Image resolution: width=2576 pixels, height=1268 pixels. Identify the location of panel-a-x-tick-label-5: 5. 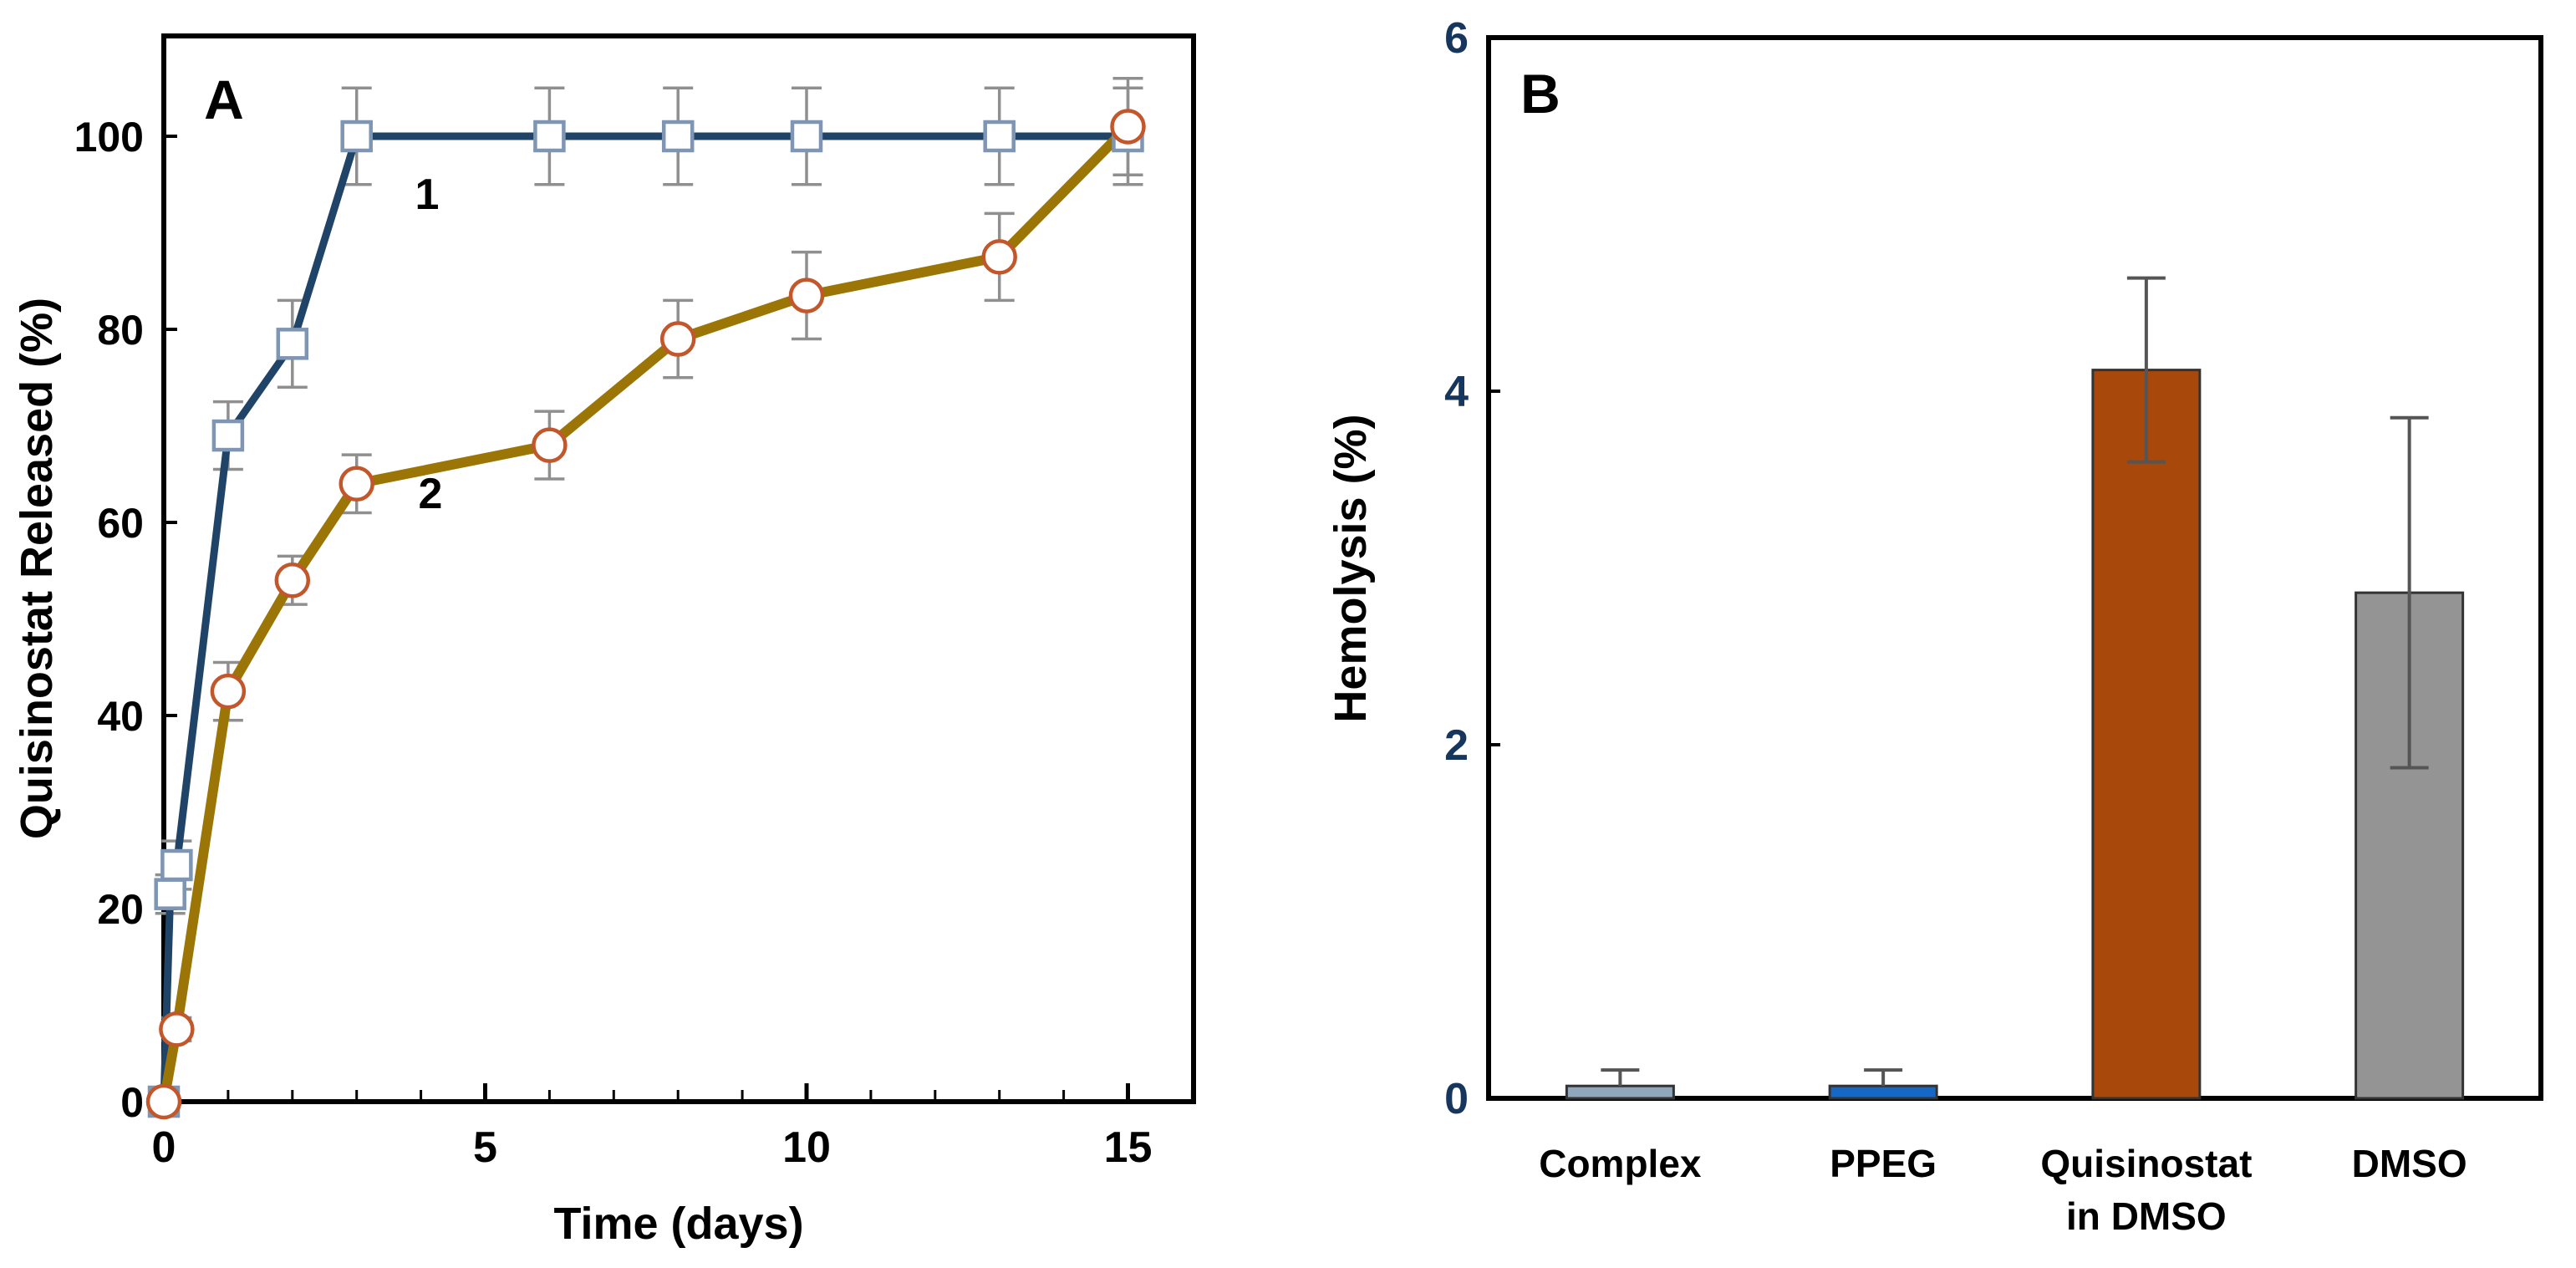
(485, 1147).